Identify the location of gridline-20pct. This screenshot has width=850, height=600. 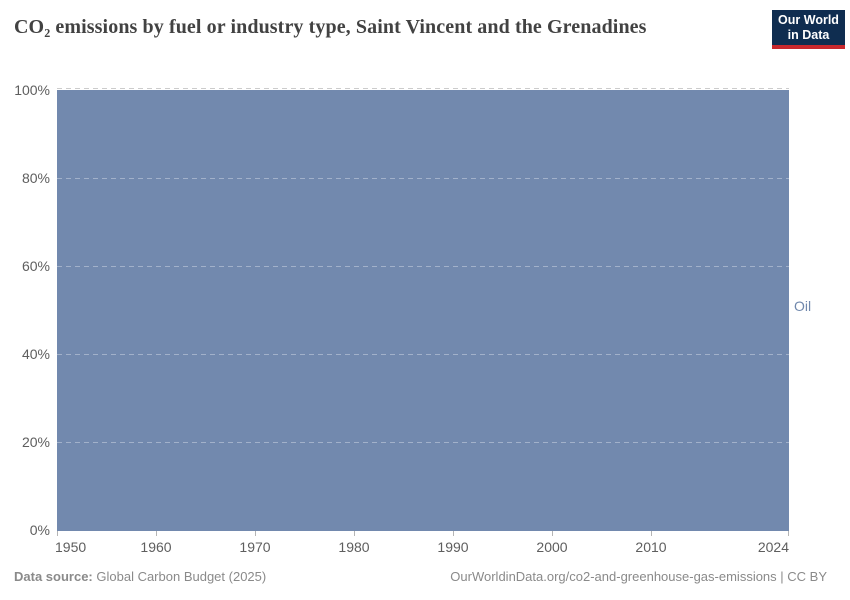
(423, 442).